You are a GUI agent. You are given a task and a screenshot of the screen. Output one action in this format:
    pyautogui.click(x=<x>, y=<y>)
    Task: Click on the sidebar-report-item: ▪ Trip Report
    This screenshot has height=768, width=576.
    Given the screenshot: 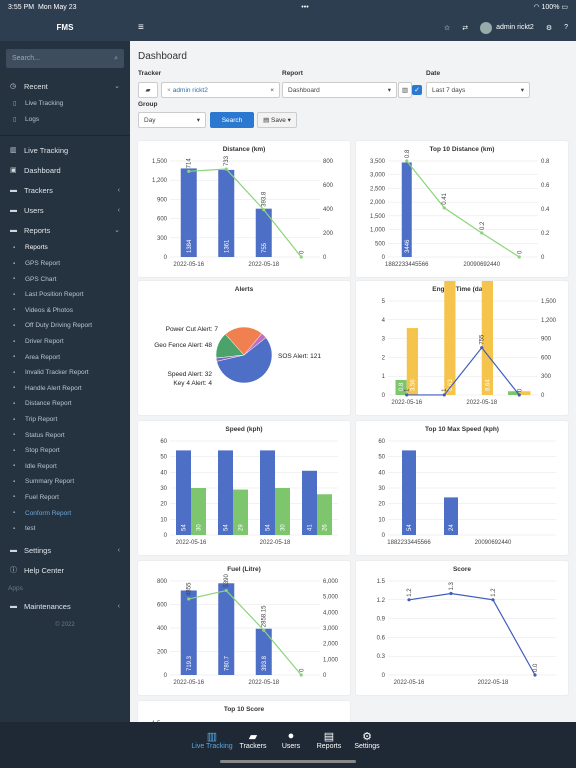 What is the action you would take?
    pyautogui.click(x=35, y=420)
    